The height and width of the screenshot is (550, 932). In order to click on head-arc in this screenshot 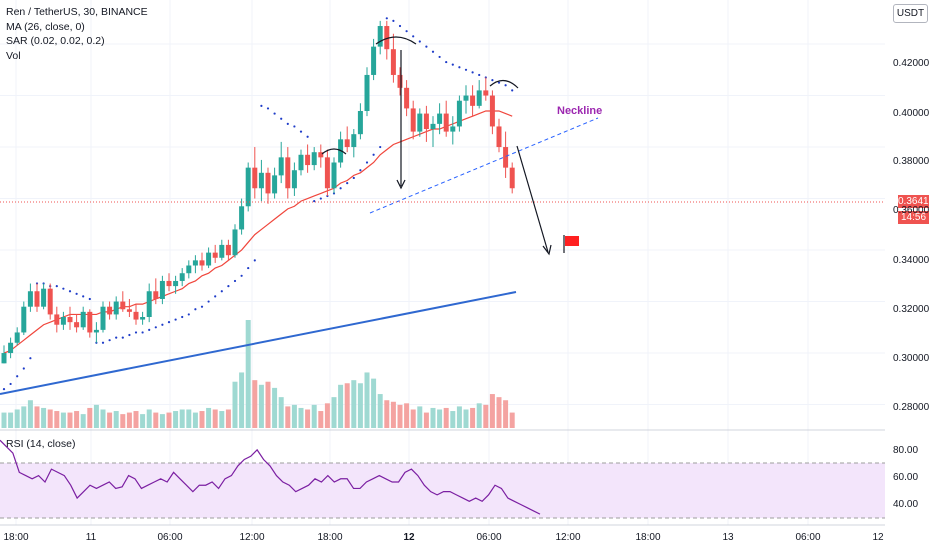, I will do `click(396, 40)`.